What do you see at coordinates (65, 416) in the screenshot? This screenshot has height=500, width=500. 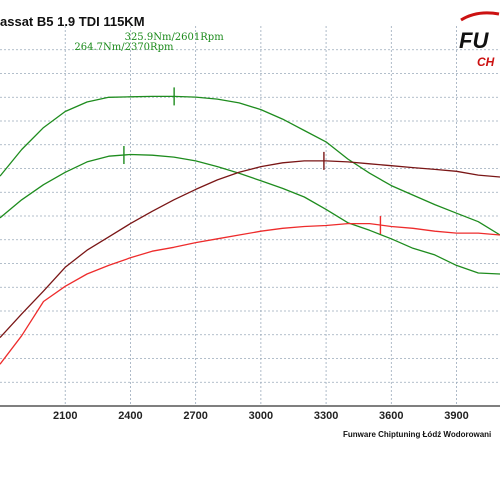 I see `x-tick-label: 2100` at bounding box center [65, 416].